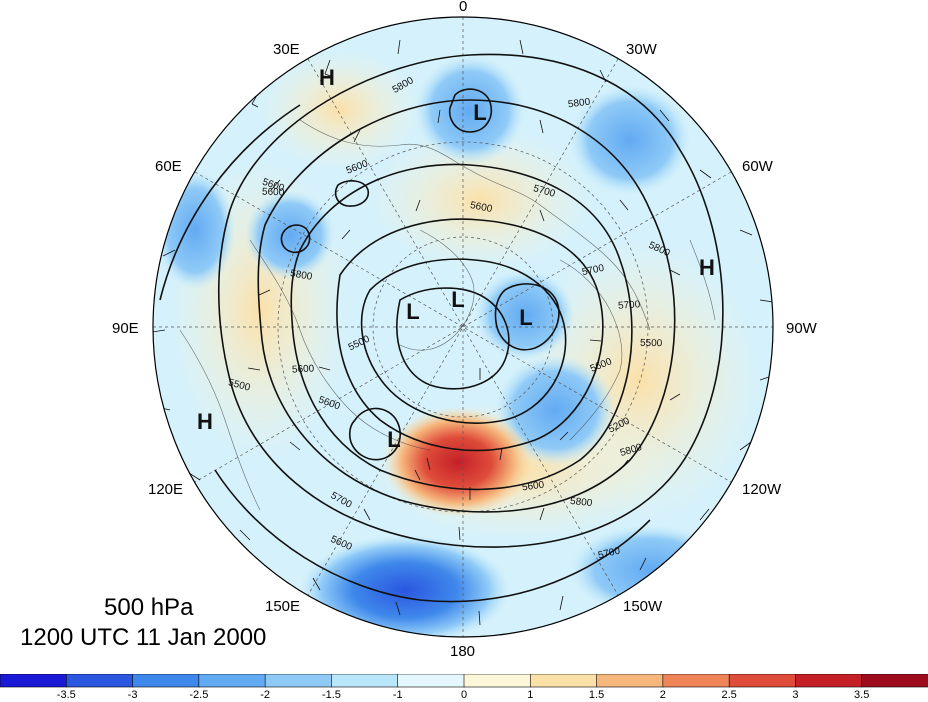 This screenshot has height=702, width=928. Describe the element at coordinates (168, 166) in the screenshot. I see `longitude-label-60e: 60E` at that location.